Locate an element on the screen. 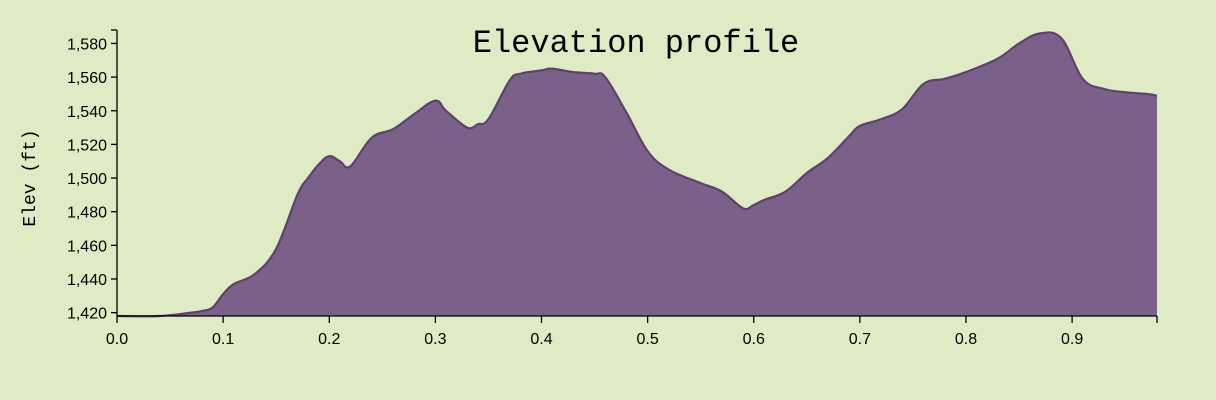 Image resolution: width=1216 pixels, height=400 pixels. x-ticks: 0.0 0.1 0.2 0.3 0.4 0.5 0.6 0.7 0.8 0.9 is located at coordinates (632, 332).